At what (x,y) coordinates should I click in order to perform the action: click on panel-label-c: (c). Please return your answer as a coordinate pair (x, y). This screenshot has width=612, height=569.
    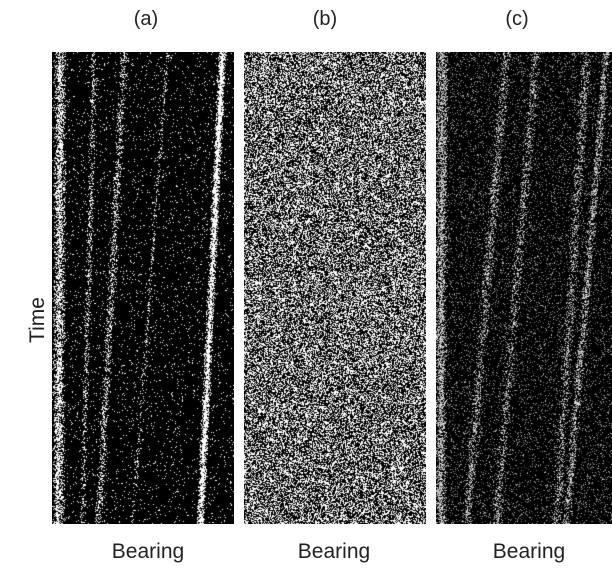
    Looking at the image, I should click on (517, 19).